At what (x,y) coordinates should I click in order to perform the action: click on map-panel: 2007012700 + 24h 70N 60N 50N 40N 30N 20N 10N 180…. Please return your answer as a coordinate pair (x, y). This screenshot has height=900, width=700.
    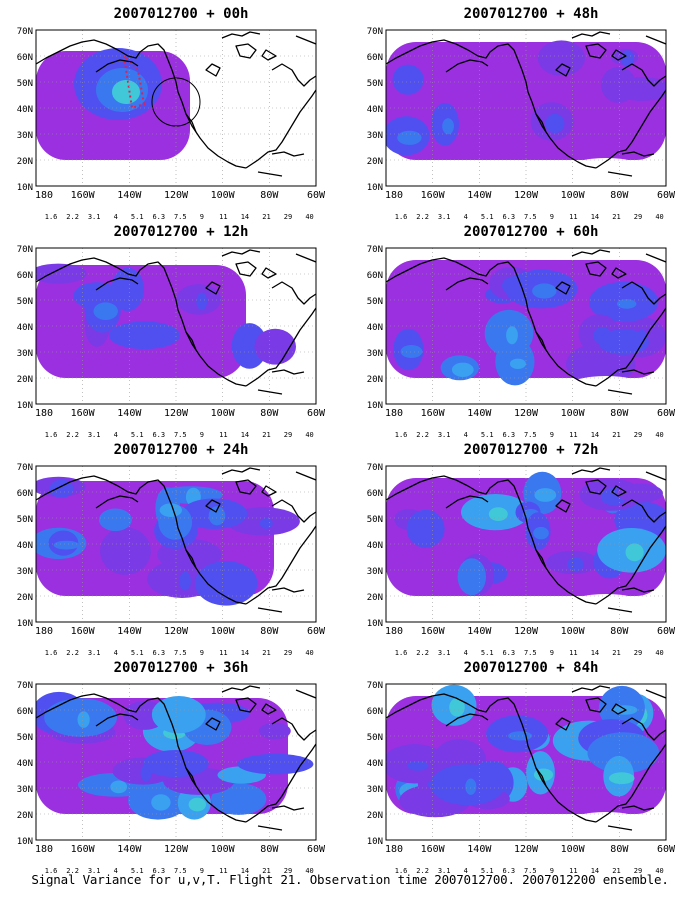
    Looking at the image, I should click on (163, 546).